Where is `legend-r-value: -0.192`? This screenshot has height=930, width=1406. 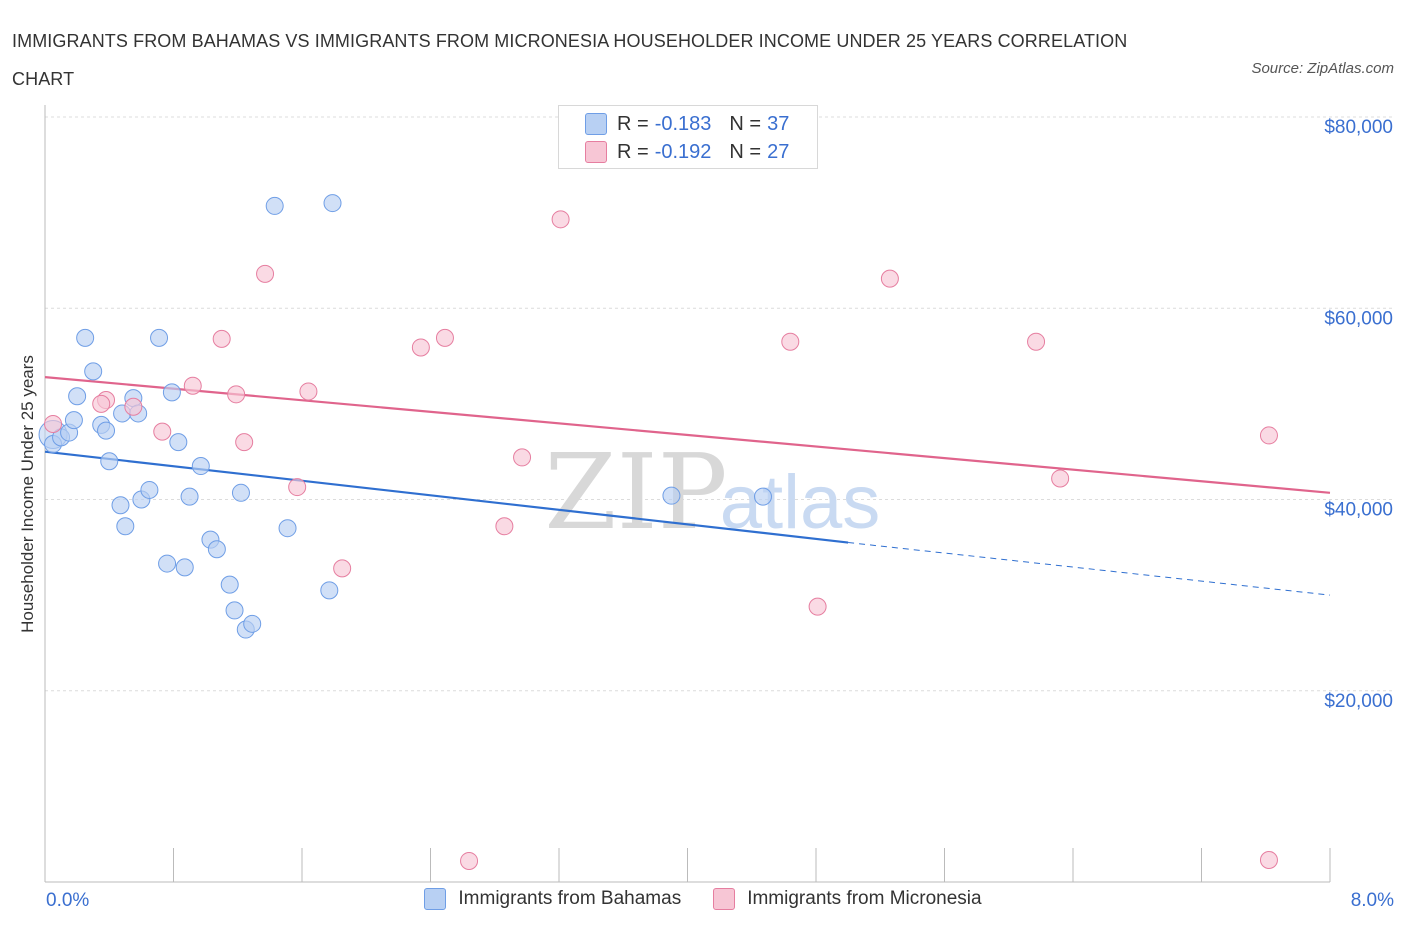 legend-r-value: -0.192 is located at coordinates (683, 151).